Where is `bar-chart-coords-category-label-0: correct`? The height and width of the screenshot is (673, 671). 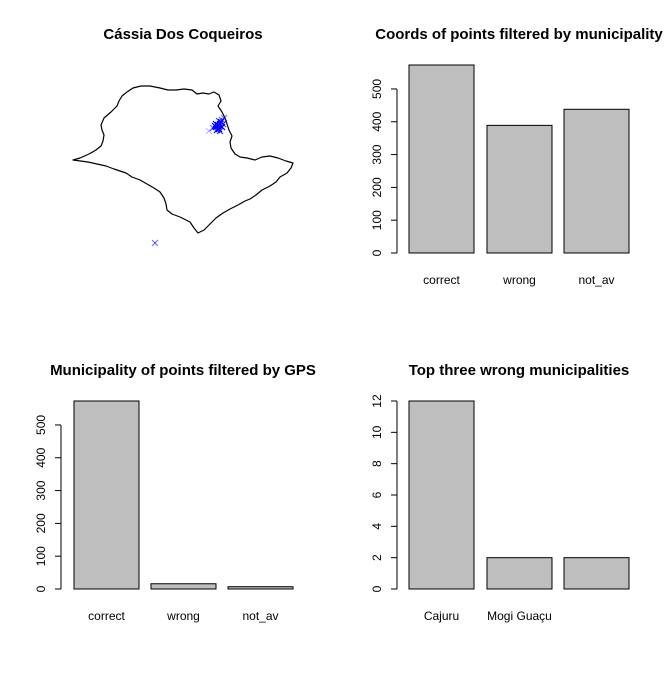
bar-chart-coords-category-label-0: correct is located at coordinates (441, 280).